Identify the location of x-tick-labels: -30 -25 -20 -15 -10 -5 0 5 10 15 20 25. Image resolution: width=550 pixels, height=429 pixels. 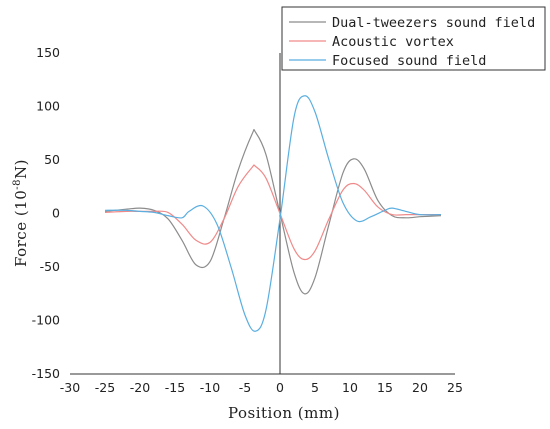
(261, 387).